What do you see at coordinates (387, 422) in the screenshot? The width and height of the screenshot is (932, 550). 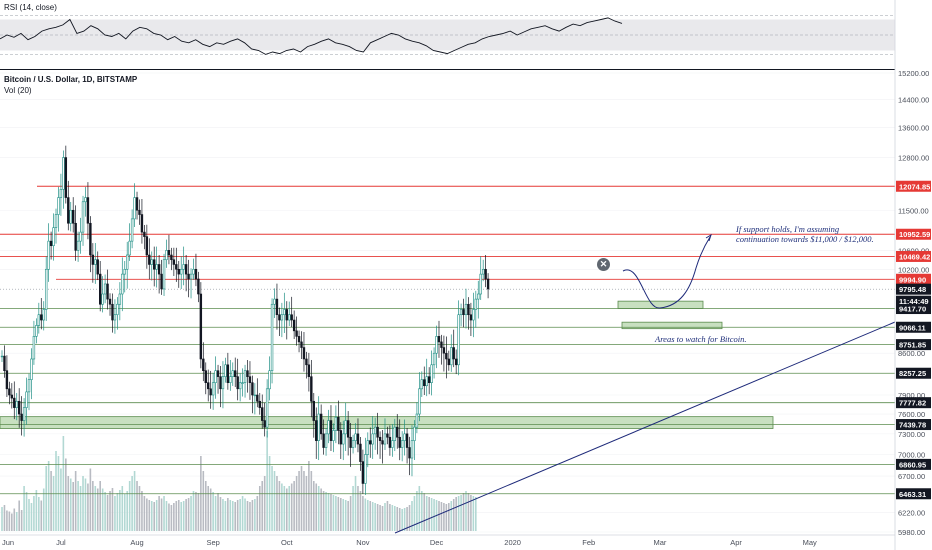 I see `support-zone-main` at bounding box center [387, 422].